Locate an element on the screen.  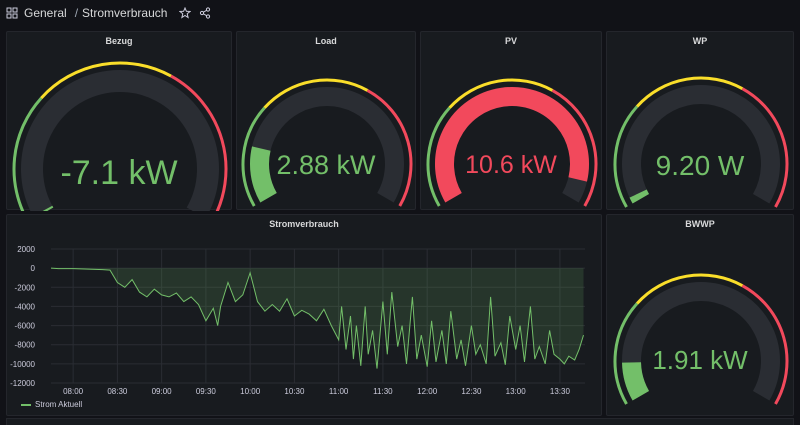
y-tick-label: -12000 is located at coordinates (22, 383).